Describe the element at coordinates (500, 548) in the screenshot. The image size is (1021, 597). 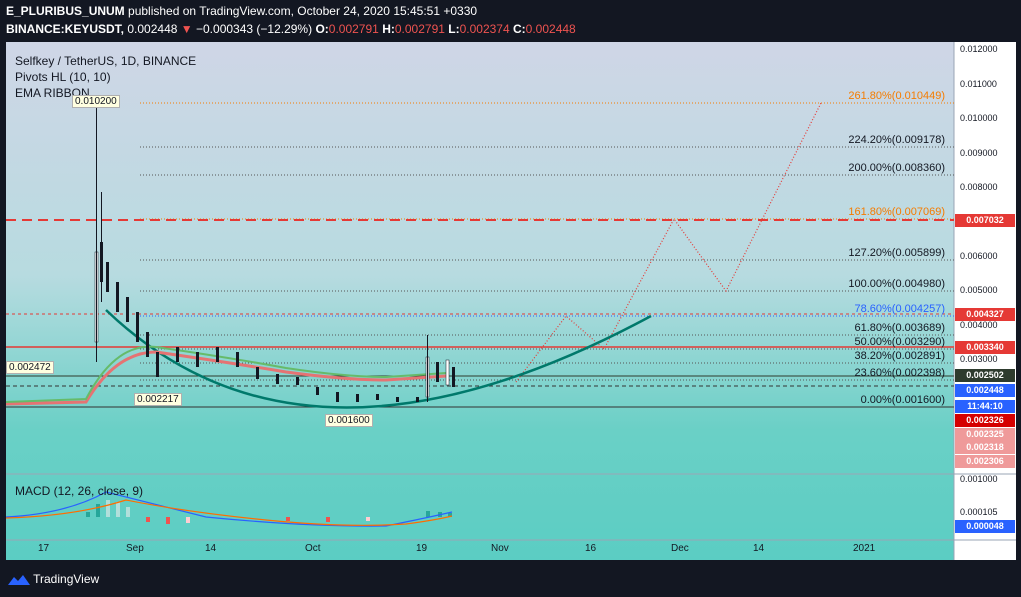
I see `time-axis-label: Nov` at that location.